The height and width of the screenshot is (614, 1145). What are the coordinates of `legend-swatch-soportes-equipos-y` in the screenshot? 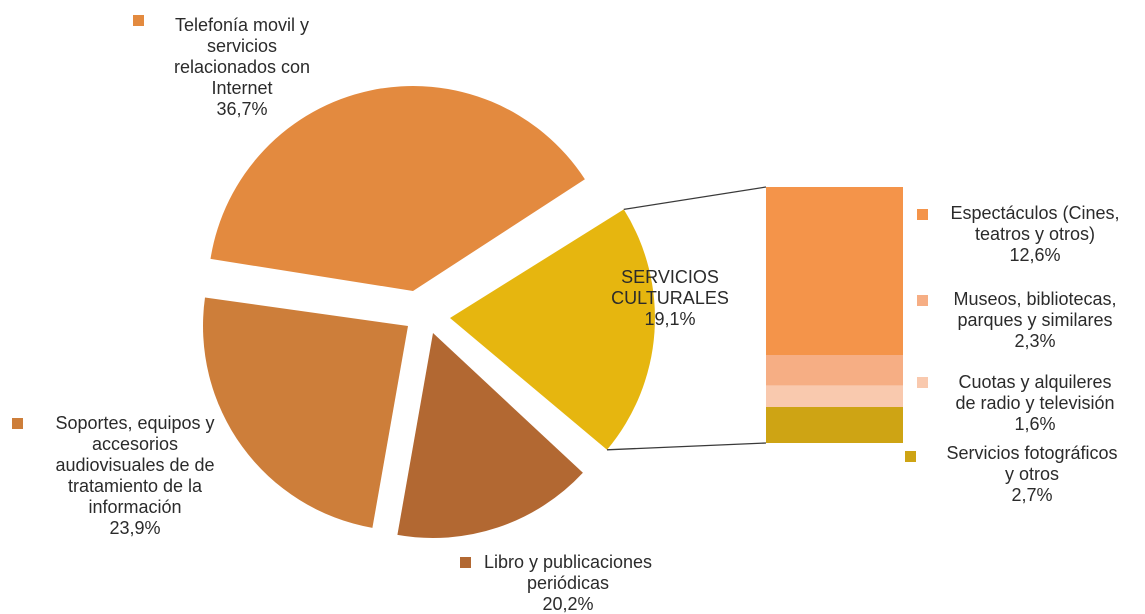 It's located at (17, 423).